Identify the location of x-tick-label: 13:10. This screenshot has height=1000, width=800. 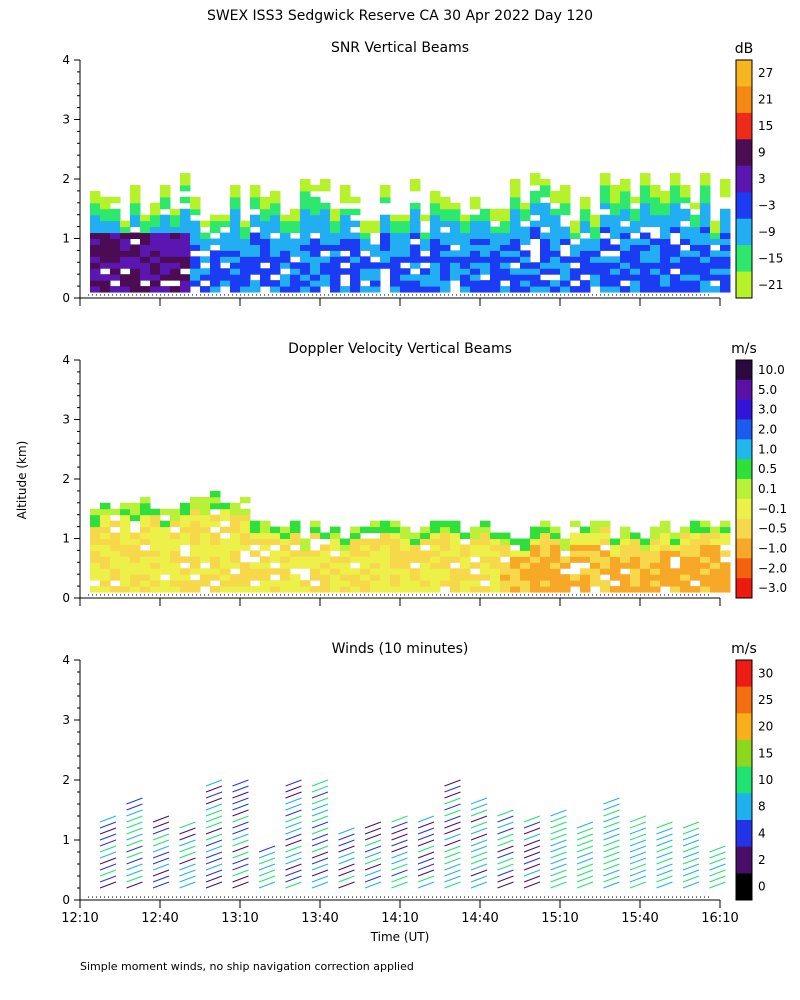
(239, 918).